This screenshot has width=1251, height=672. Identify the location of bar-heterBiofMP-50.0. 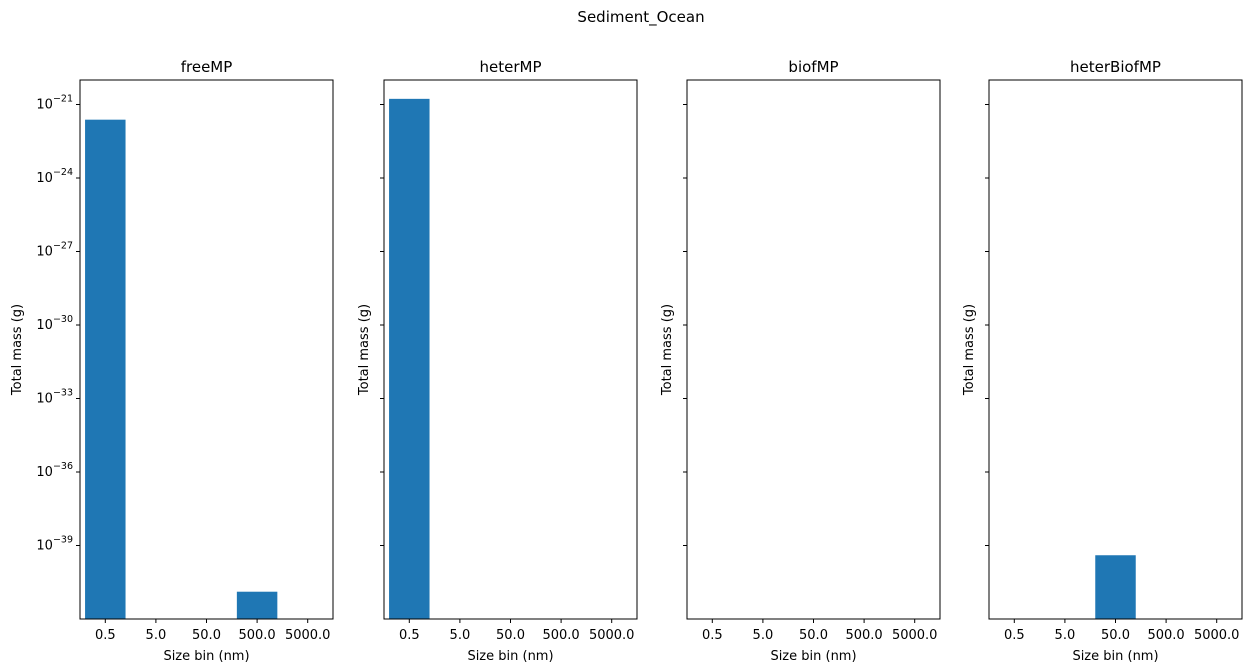
(1115, 587).